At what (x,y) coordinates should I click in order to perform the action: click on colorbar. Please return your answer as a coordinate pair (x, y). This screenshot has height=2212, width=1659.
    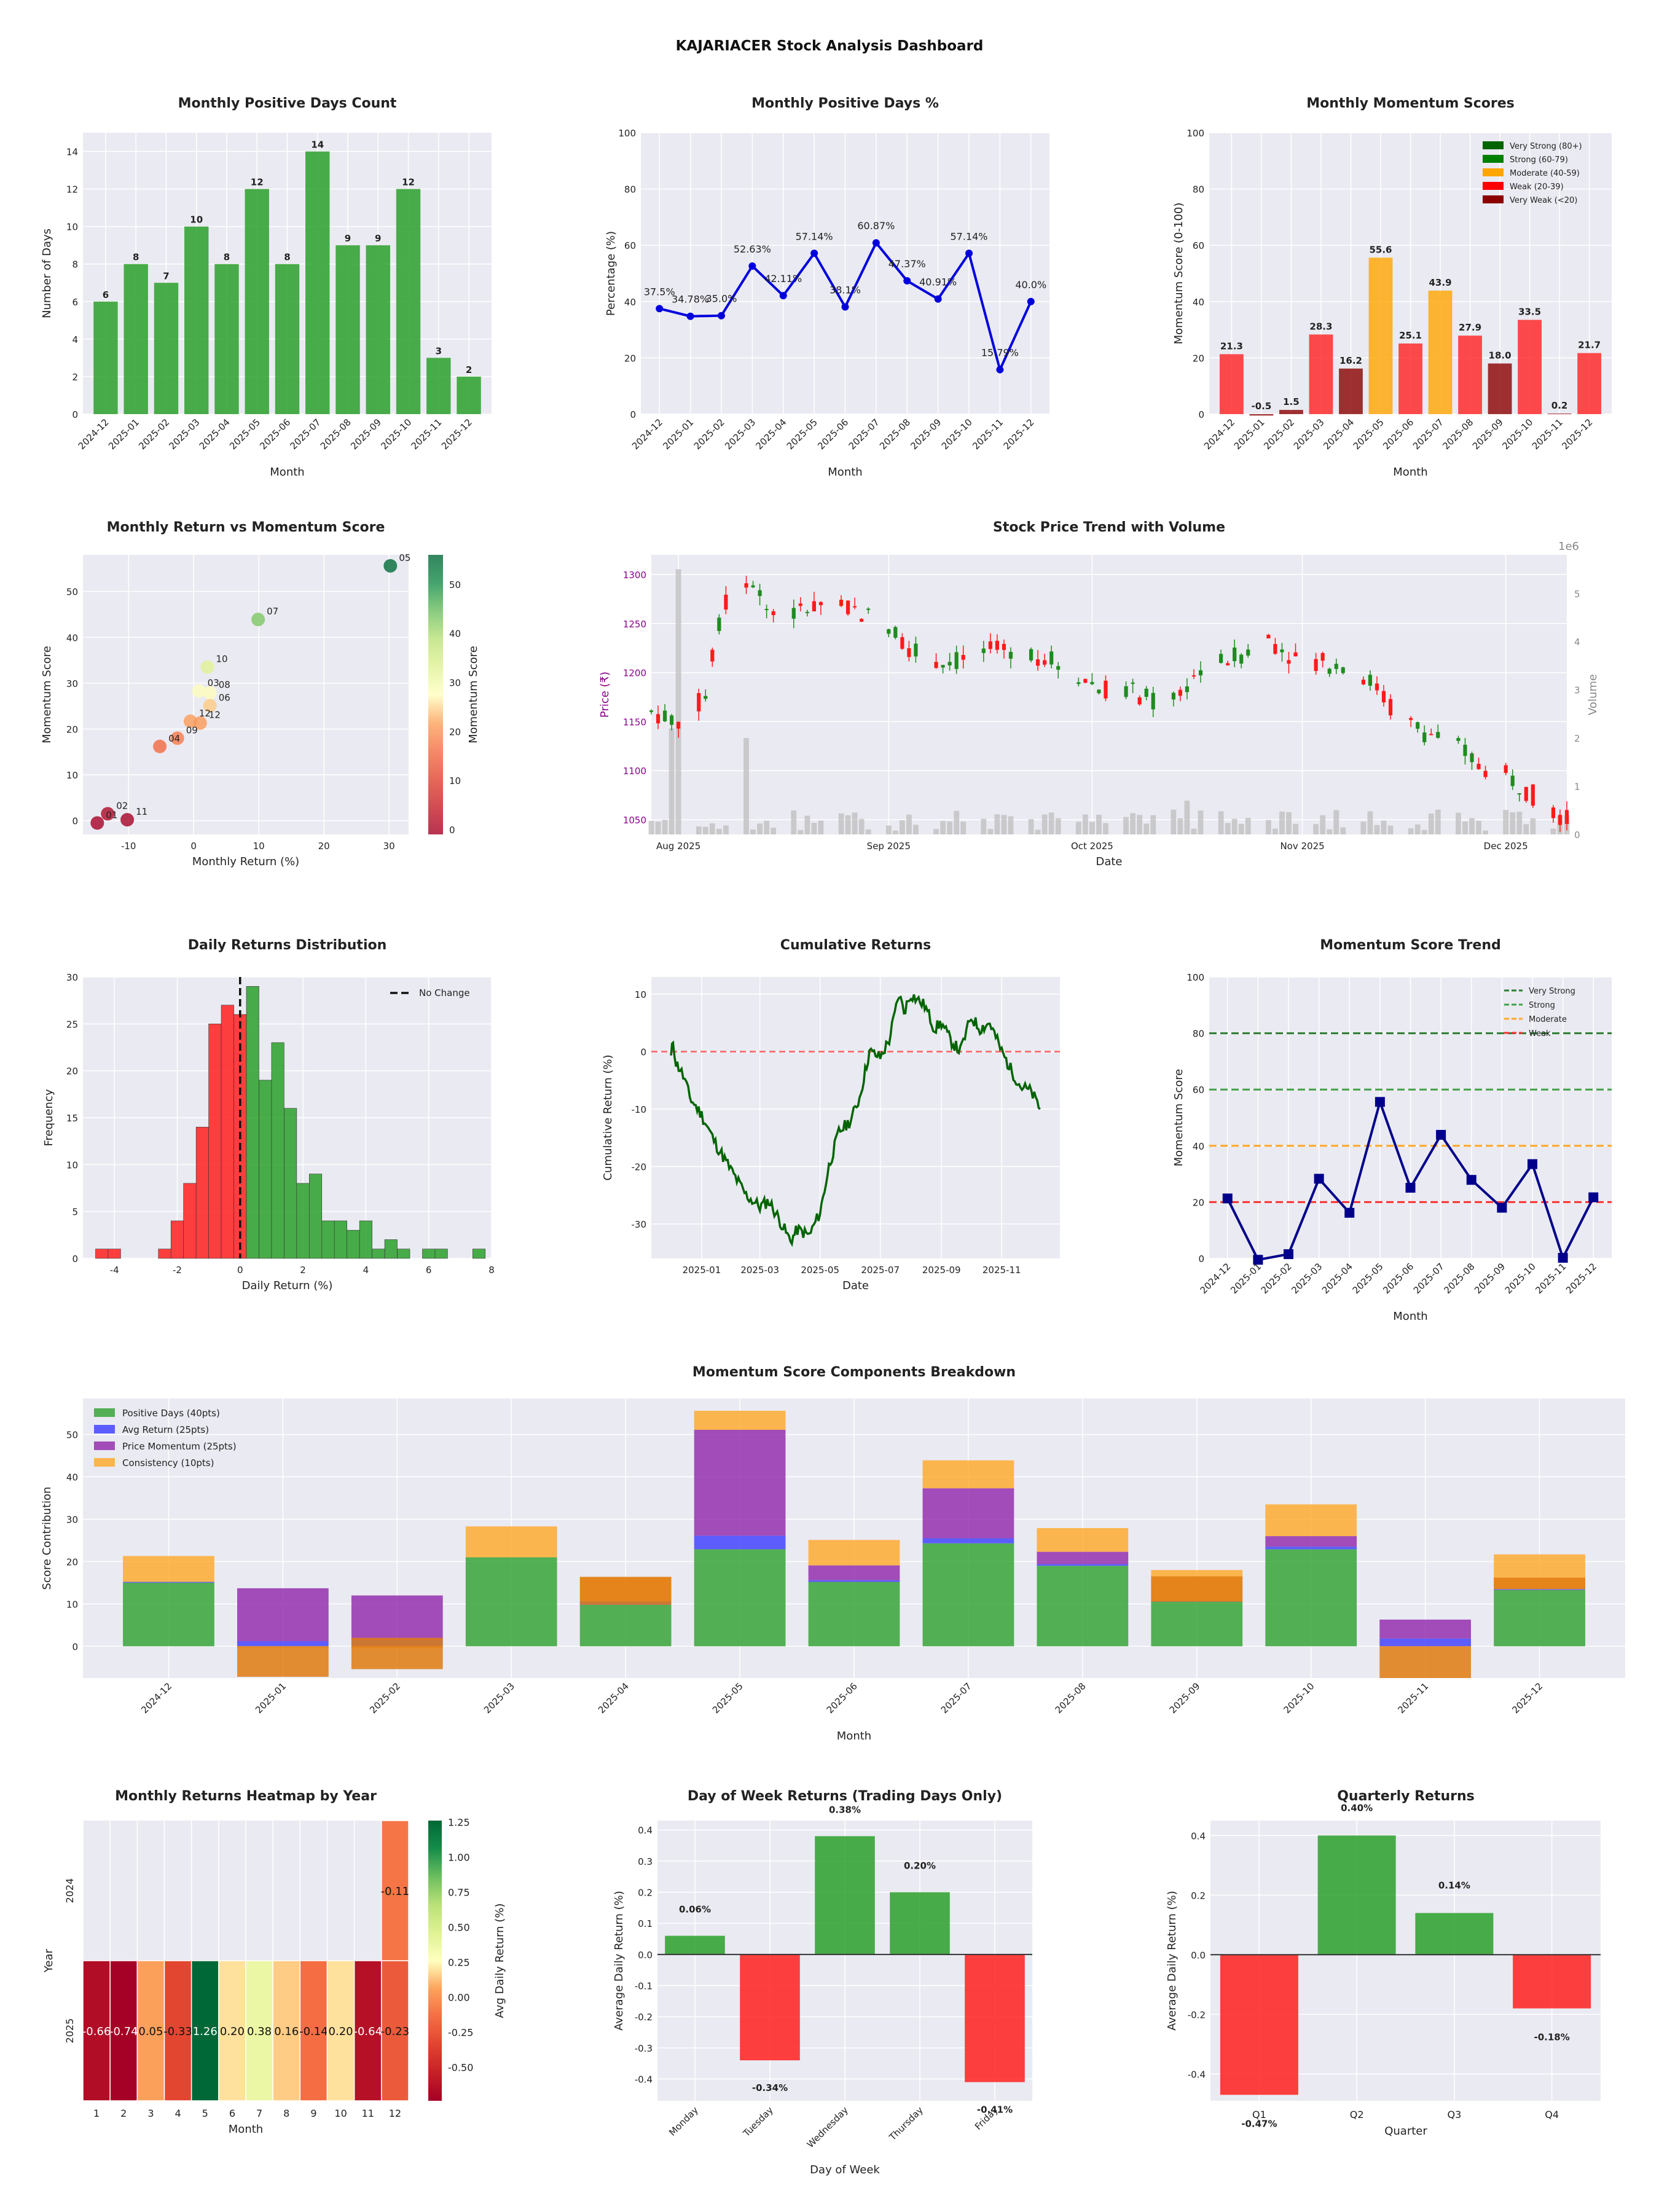
    Looking at the image, I should click on (435, 694).